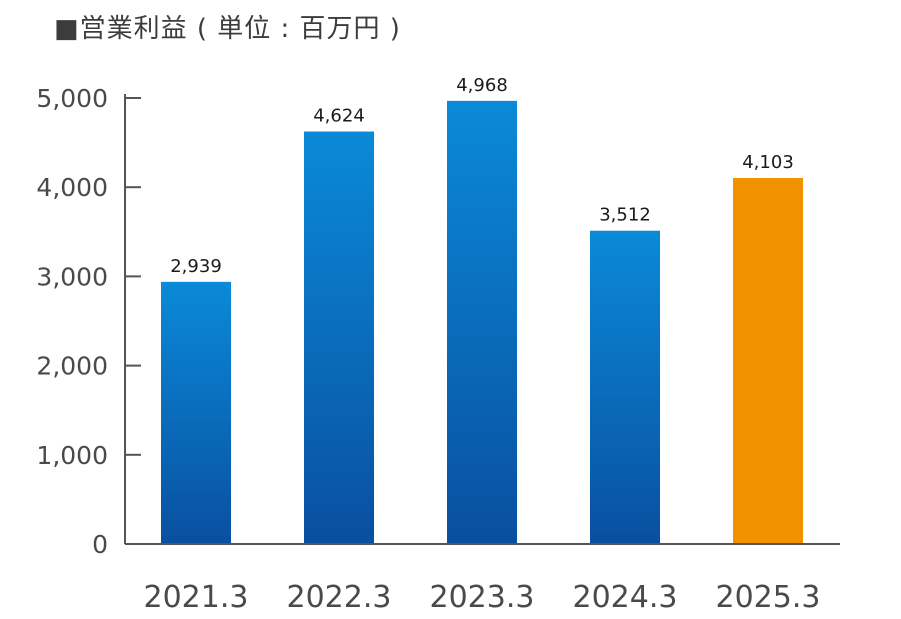  What do you see at coordinates (339, 116) in the screenshot?
I see `data-label-2022.3: 4,624` at bounding box center [339, 116].